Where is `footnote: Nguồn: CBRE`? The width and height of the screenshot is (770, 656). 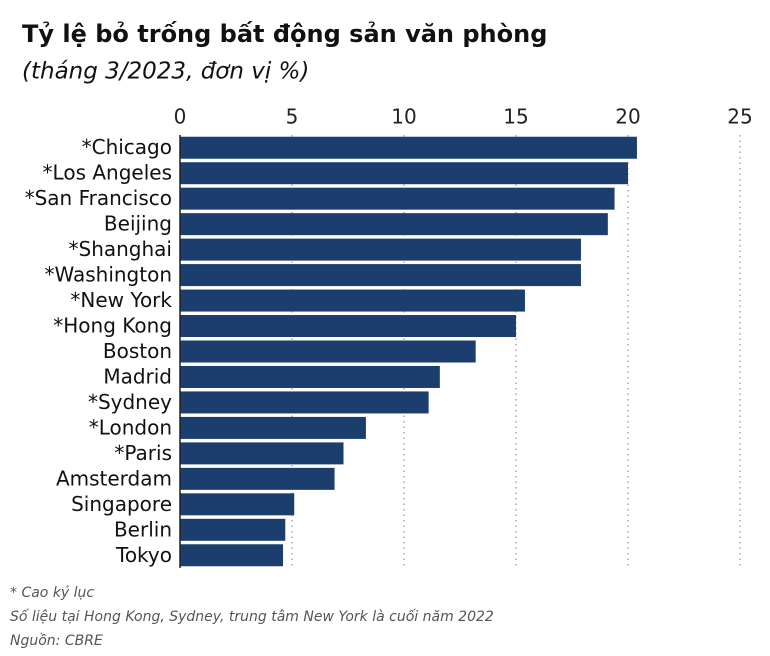
footnote: Nguồn: CBRE is located at coordinates (56, 640).